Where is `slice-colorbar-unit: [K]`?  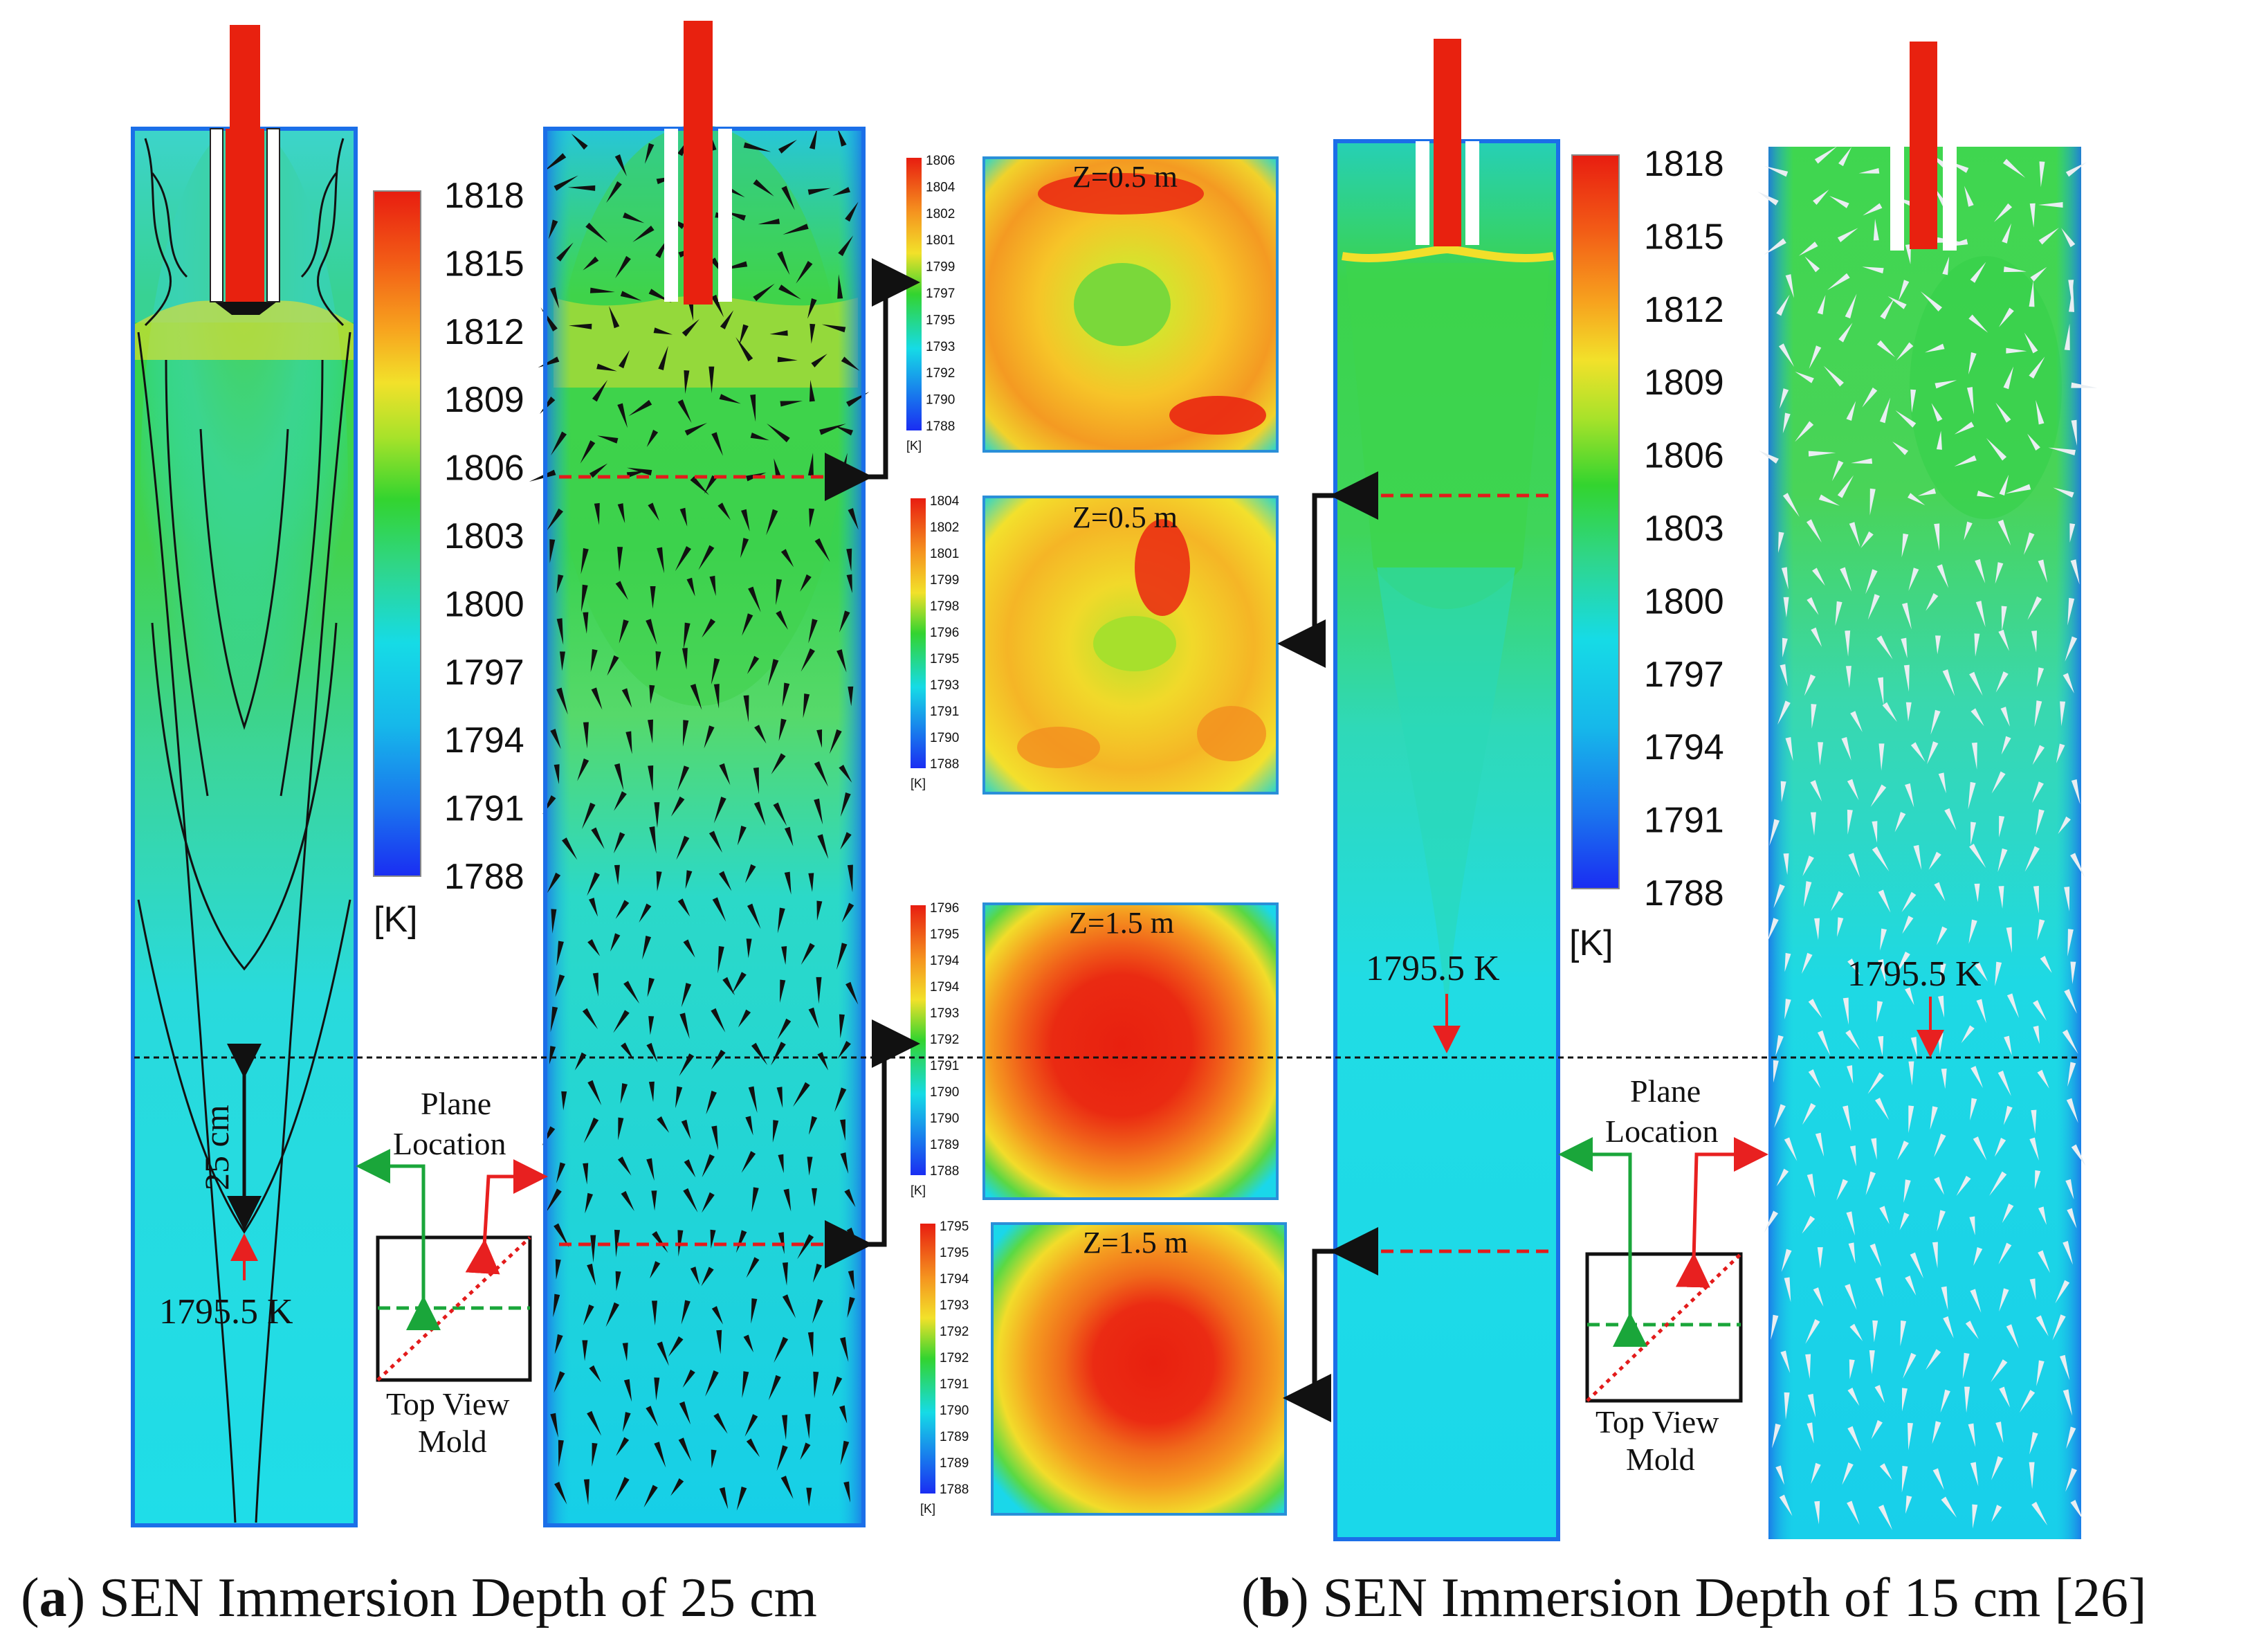
slice-colorbar-unit: [K] is located at coordinates (914, 446).